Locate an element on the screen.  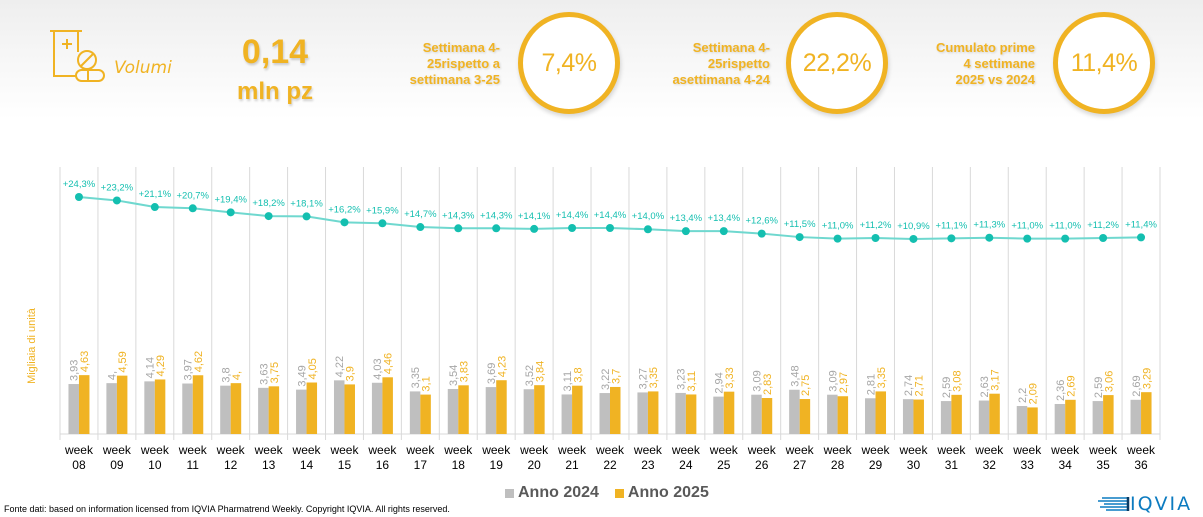
bar-label-2025: 3,7 is located at coordinates (616, 376).